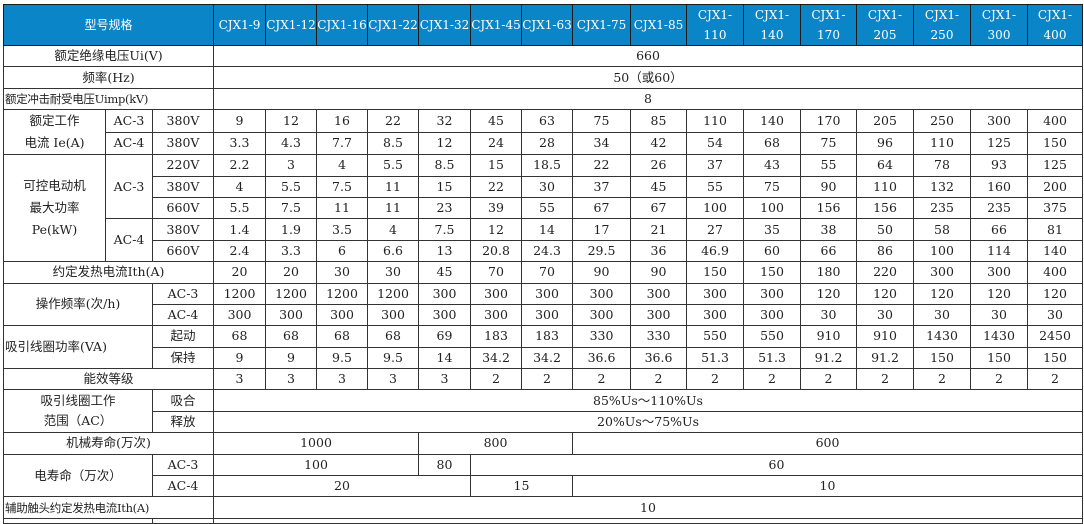  Describe the element at coordinates (183, 208) in the screenshot. I see `voltage-cell: 660V` at that location.